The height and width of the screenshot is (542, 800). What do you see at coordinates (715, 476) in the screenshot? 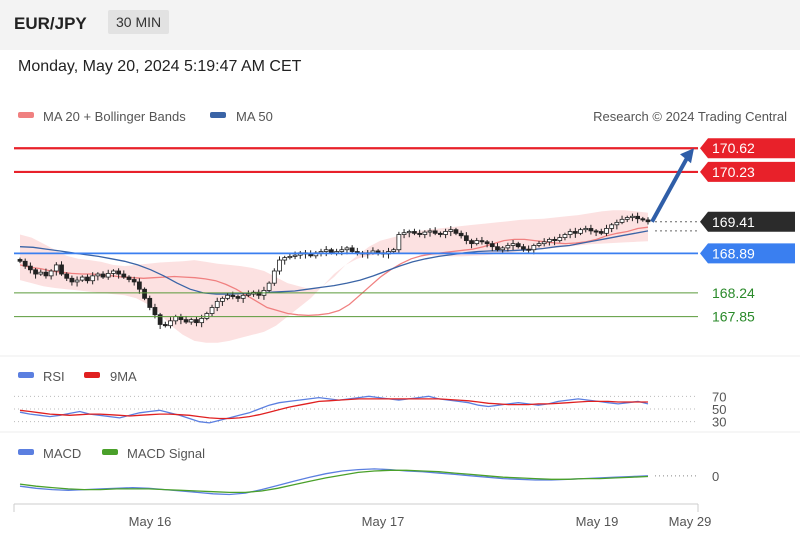
I see `macd-zero-label: 0` at bounding box center [715, 476].